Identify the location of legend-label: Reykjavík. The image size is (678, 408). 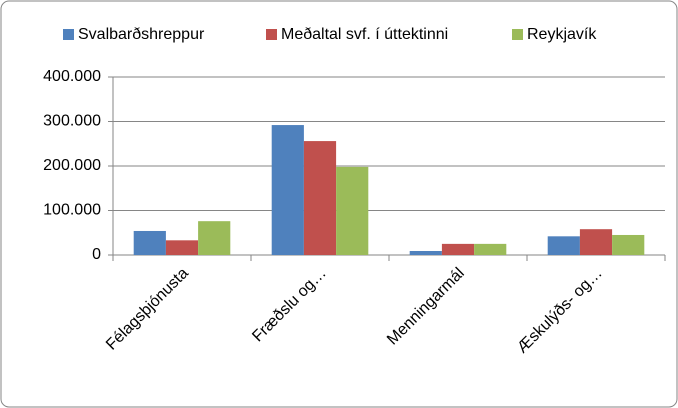
(562, 34).